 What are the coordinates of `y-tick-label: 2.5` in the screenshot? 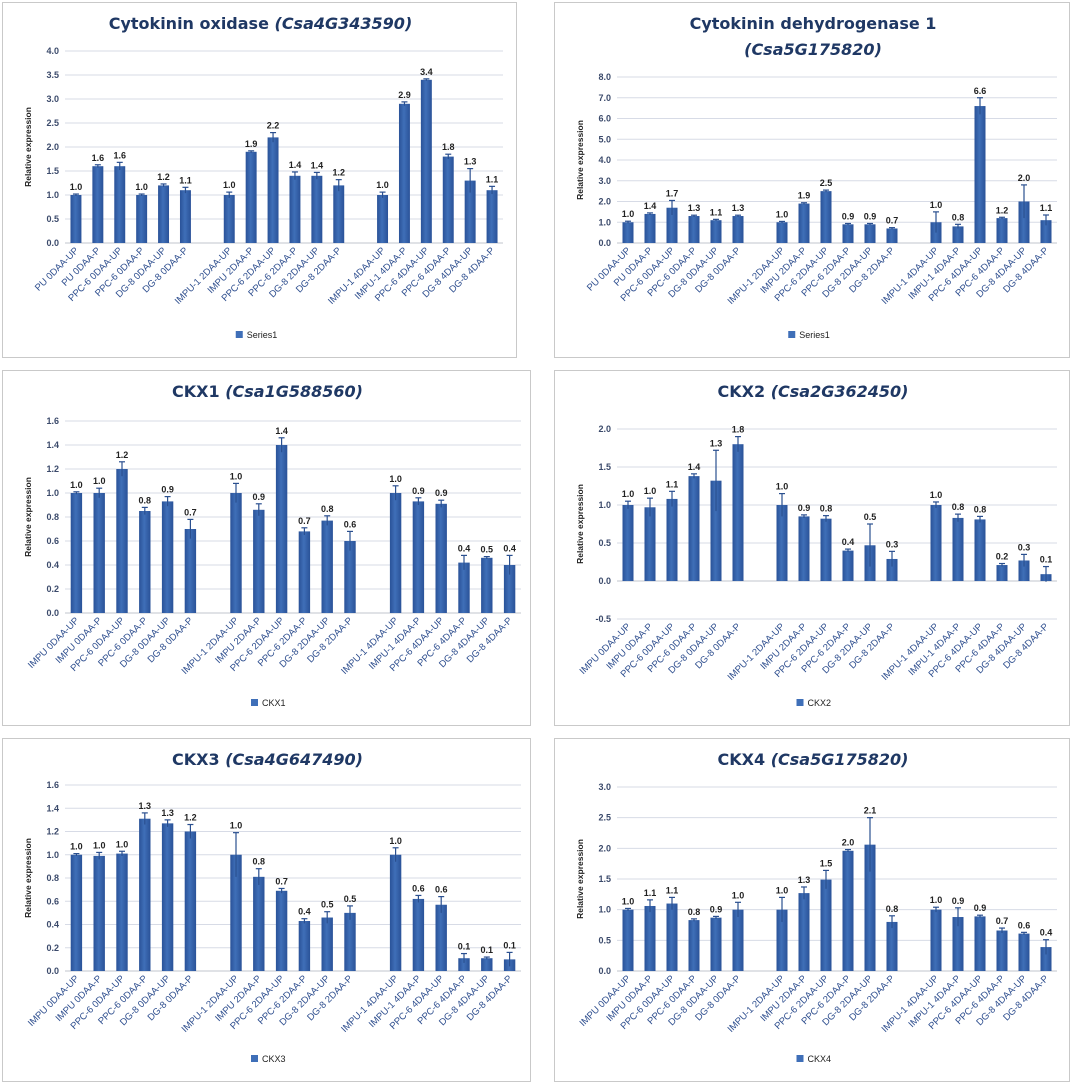 It's located at (52, 123).